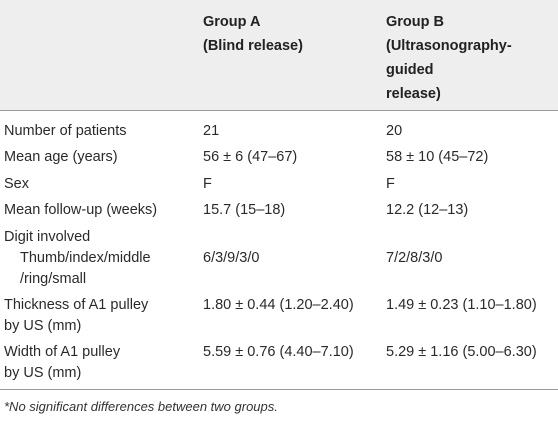 This screenshot has width=558, height=424. I want to click on row-label-age: Mean age (years), so click(61, 157).